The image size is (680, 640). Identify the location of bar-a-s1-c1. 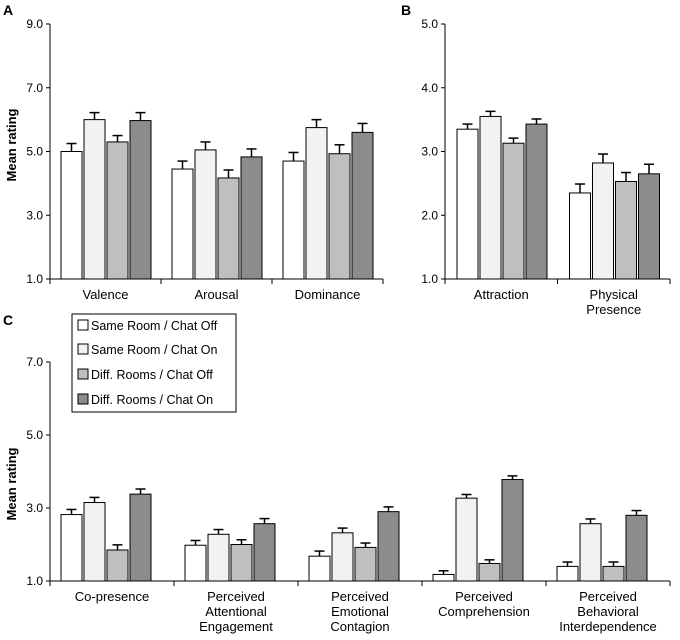
(205, 214).